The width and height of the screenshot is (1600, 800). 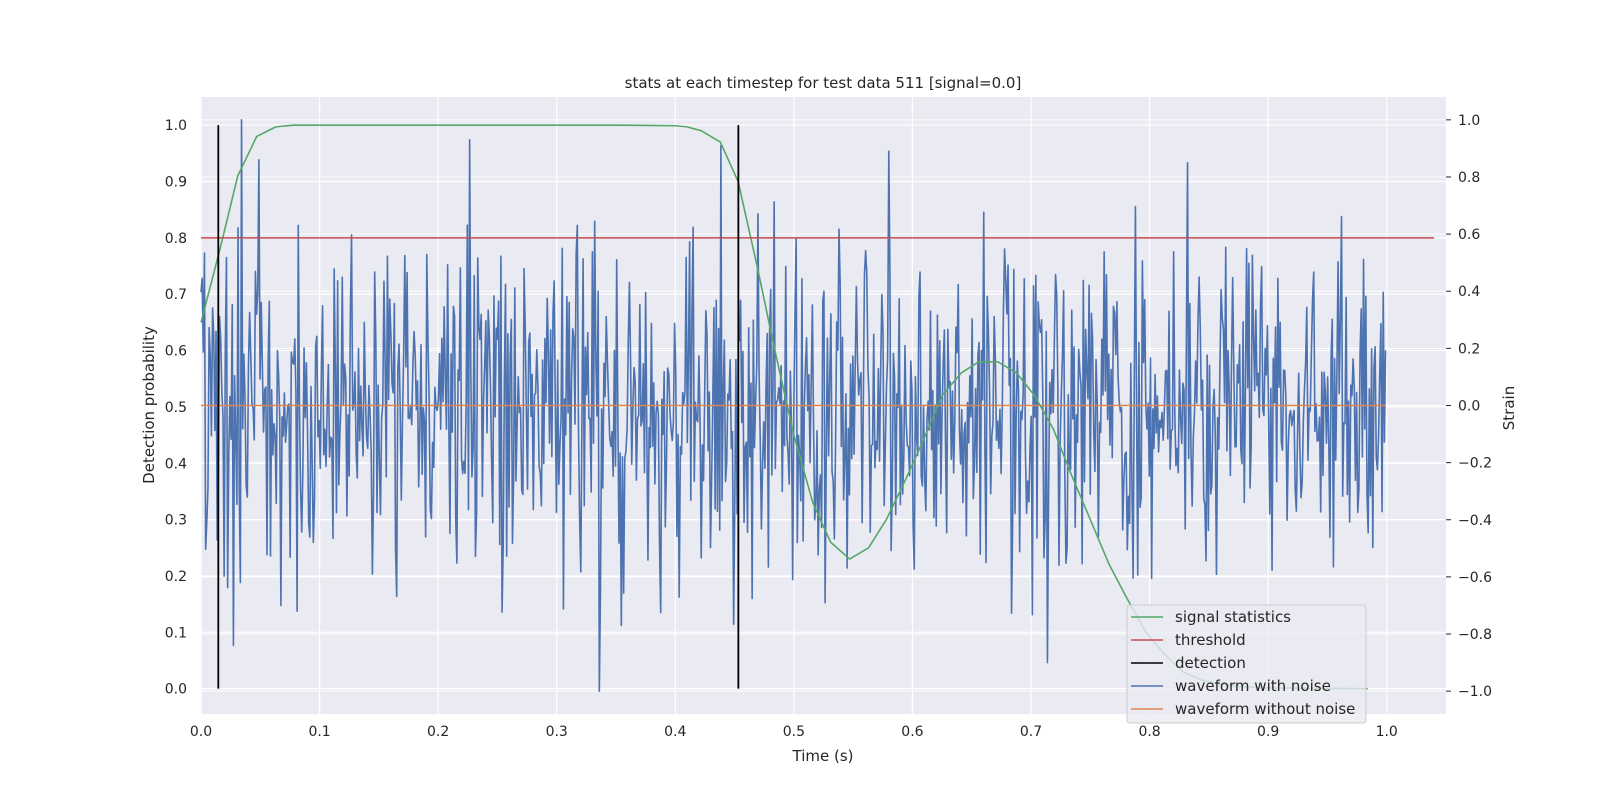 What do you see at coordinates (1475, 521) in the screenshot?
I see `y2-tick-label: −0.4` at bounding box center [1475, 521].